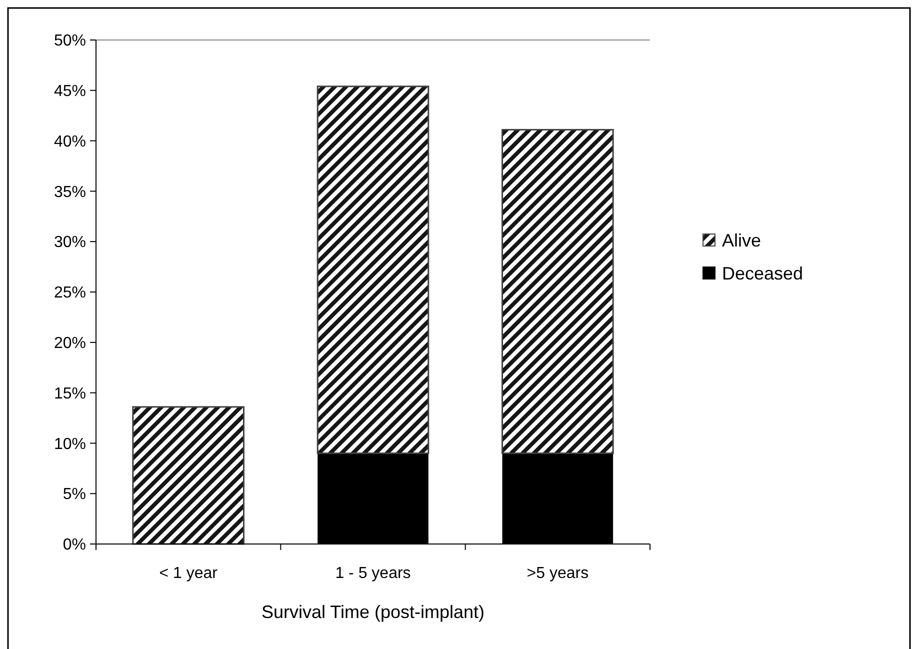 This screenshot has width=919, height=649. What do you see at coordinates (70, 293) in the screenshot?
I see `y-tick-label: 25%` at bounding box center [70, 293].